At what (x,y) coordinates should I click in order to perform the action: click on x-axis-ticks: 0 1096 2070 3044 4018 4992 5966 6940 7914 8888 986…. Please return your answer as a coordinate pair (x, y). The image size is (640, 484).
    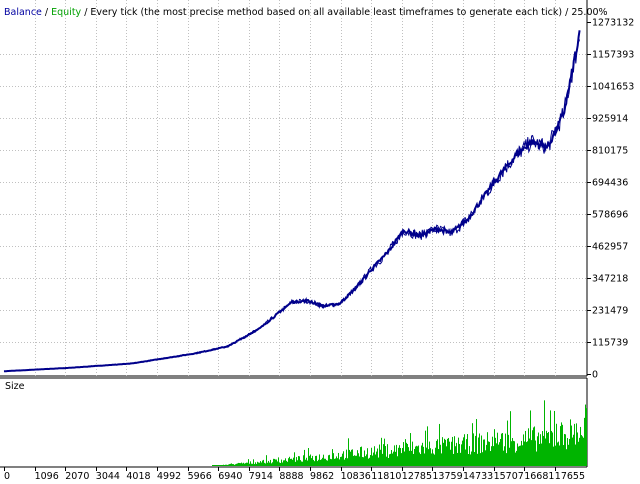
    Looking at the image, I should click on (294, 474).